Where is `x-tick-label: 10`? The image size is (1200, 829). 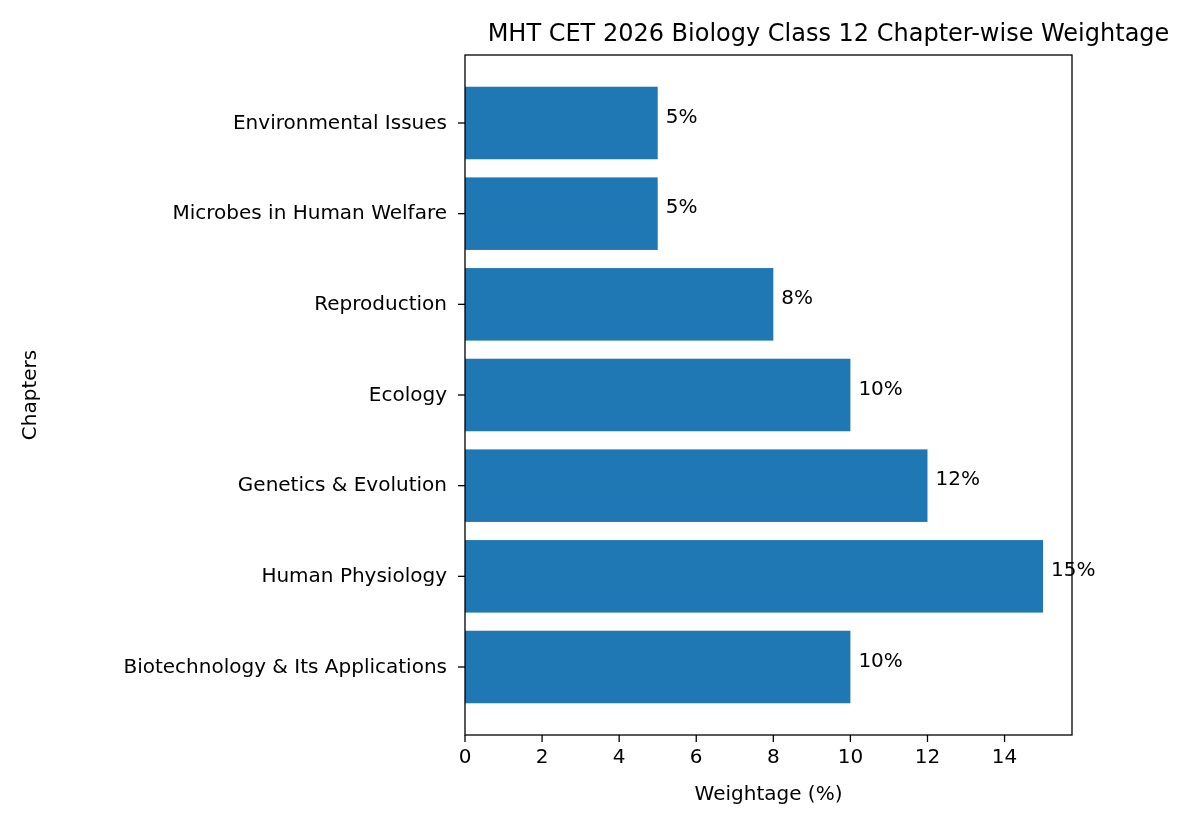
x-tick-label: 10 is located at coordinates (850, 756).